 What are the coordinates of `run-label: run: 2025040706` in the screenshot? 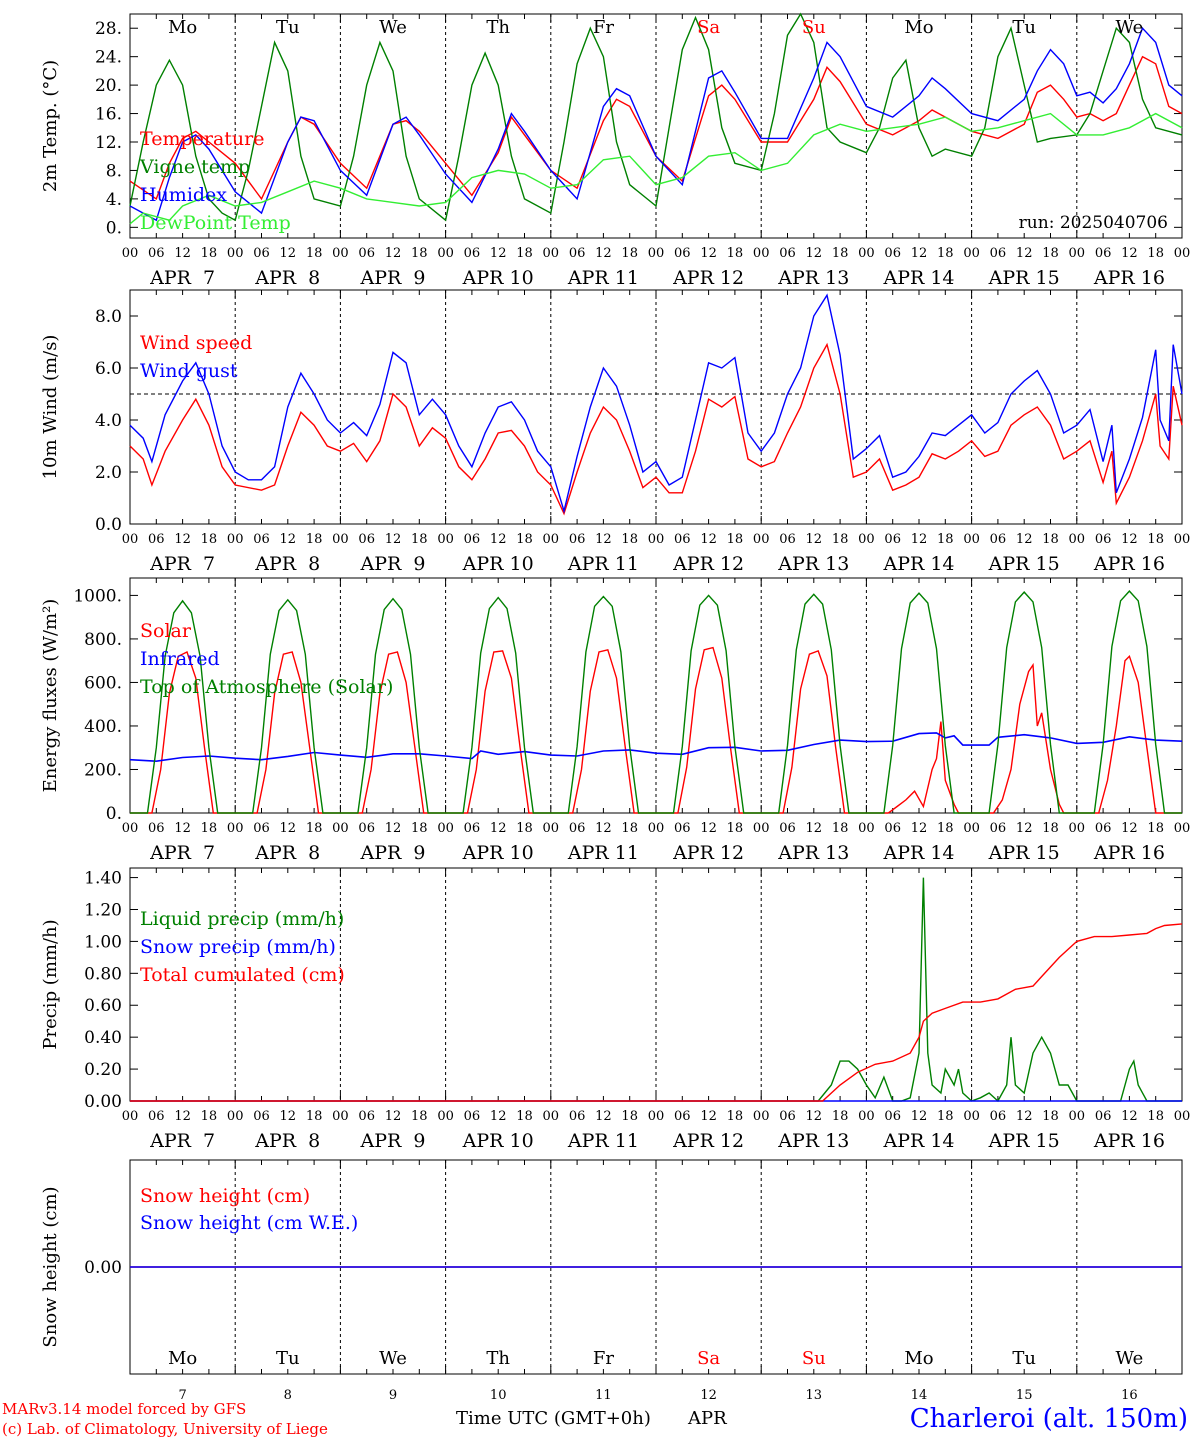 It's located at (1093, 223).